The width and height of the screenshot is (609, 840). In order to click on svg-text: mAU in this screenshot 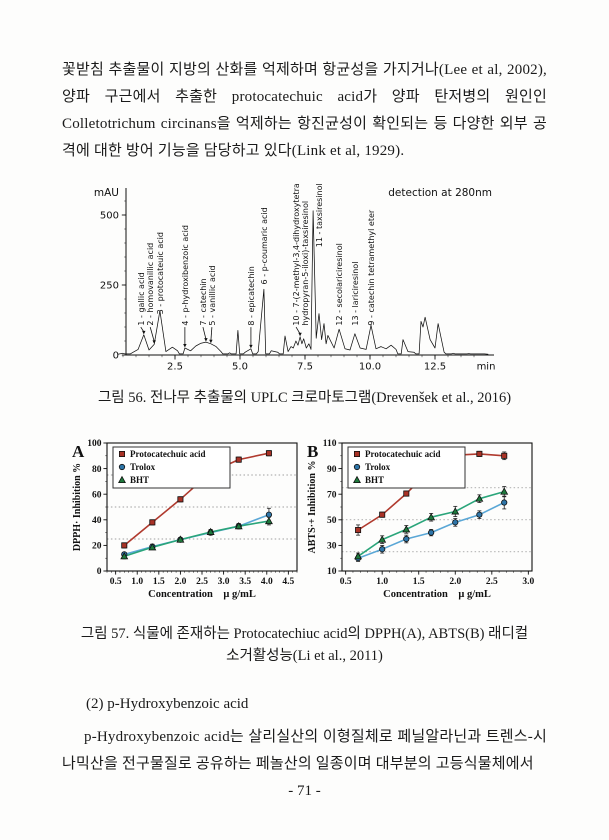, I will do `click(106, 193)`.